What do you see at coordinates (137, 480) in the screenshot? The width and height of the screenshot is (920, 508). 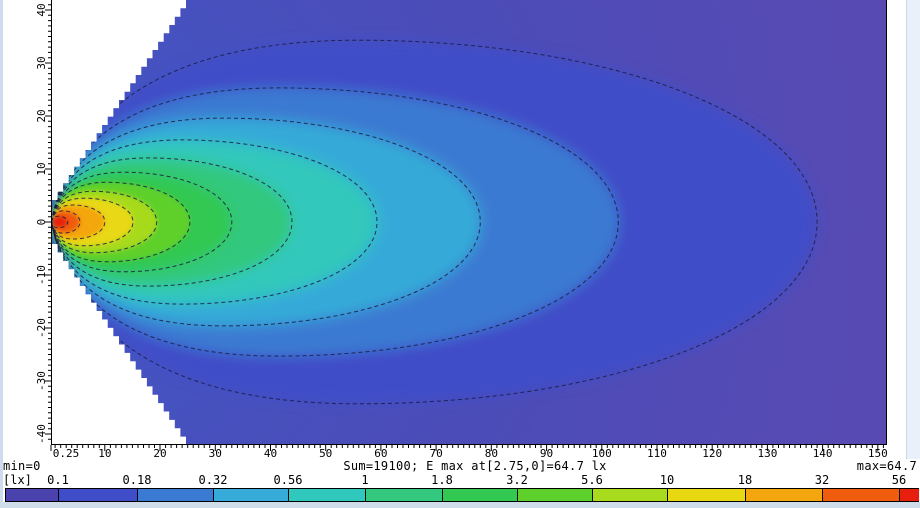 I see `colorbar-label: 0.18` at bounding box center [137, 480].